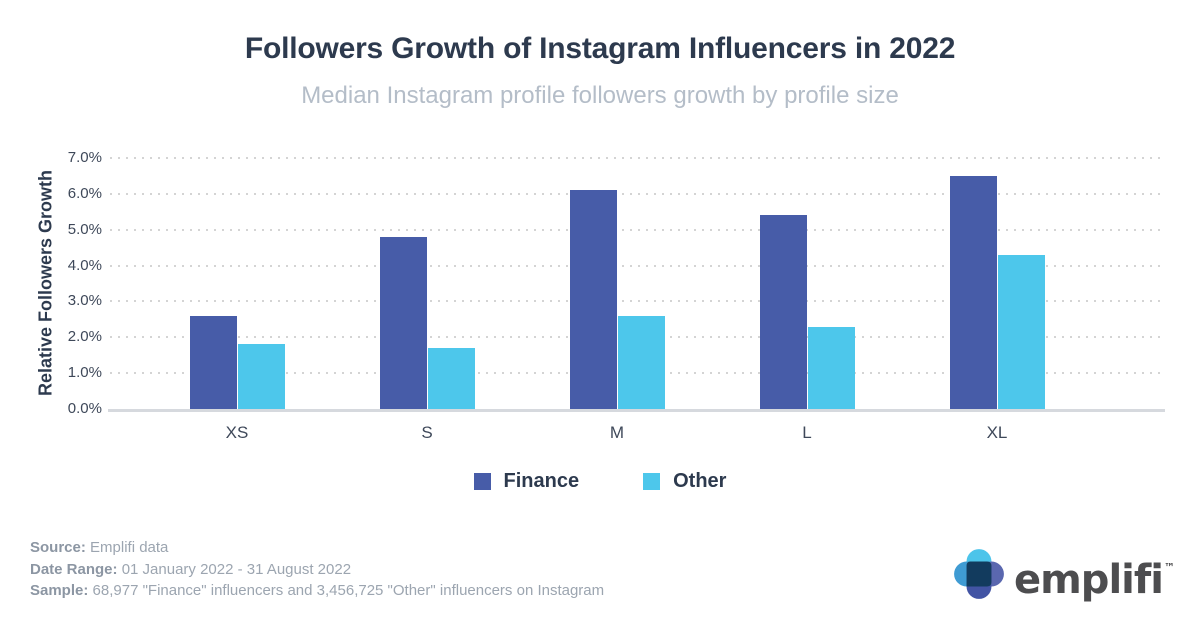 This screenshot has height=630, width=1200. Describe the element at coordinates (997, 432) in the screenshot. I see `x-tick-label-xl: XL` at that location.